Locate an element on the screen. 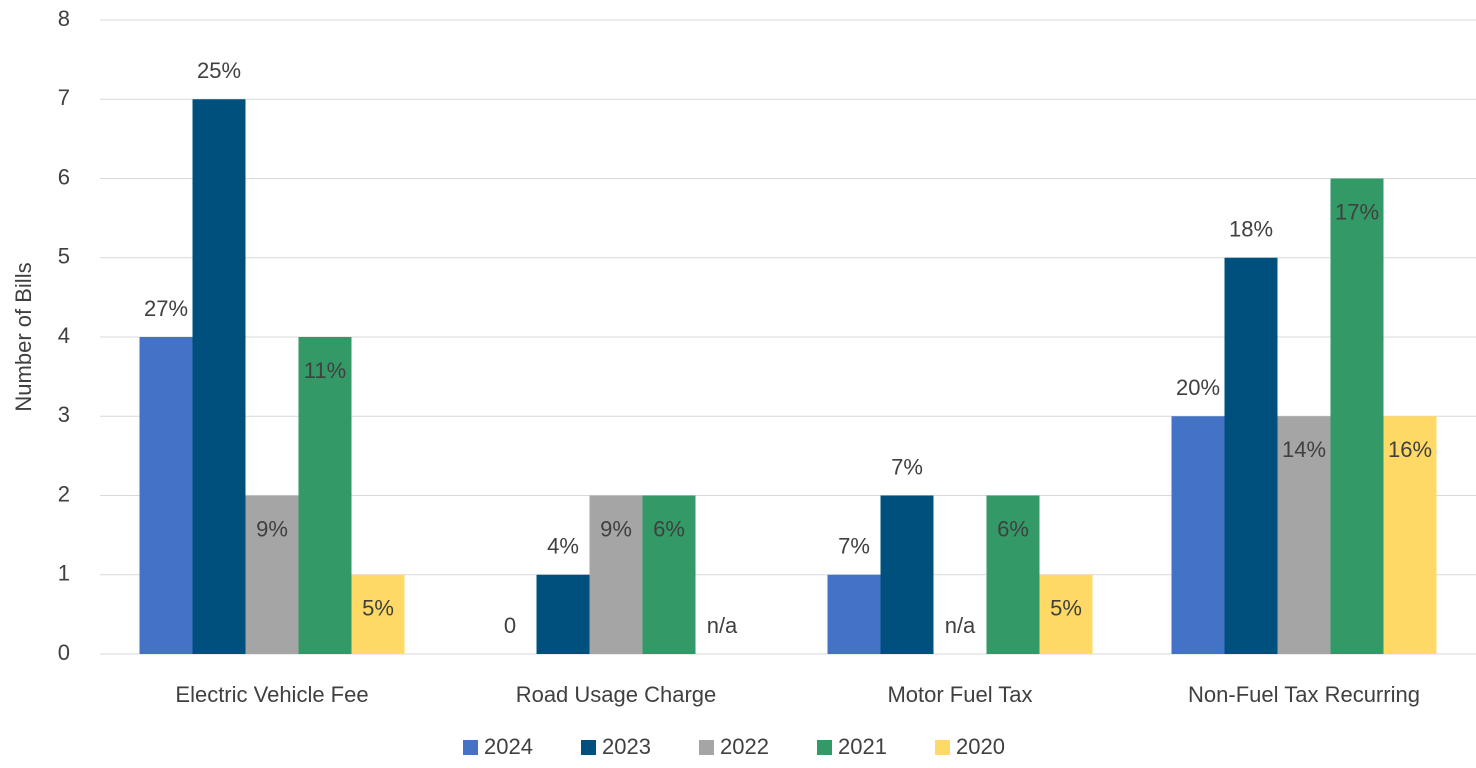  legend-label: 2022 is located at coordinates (744, 746).